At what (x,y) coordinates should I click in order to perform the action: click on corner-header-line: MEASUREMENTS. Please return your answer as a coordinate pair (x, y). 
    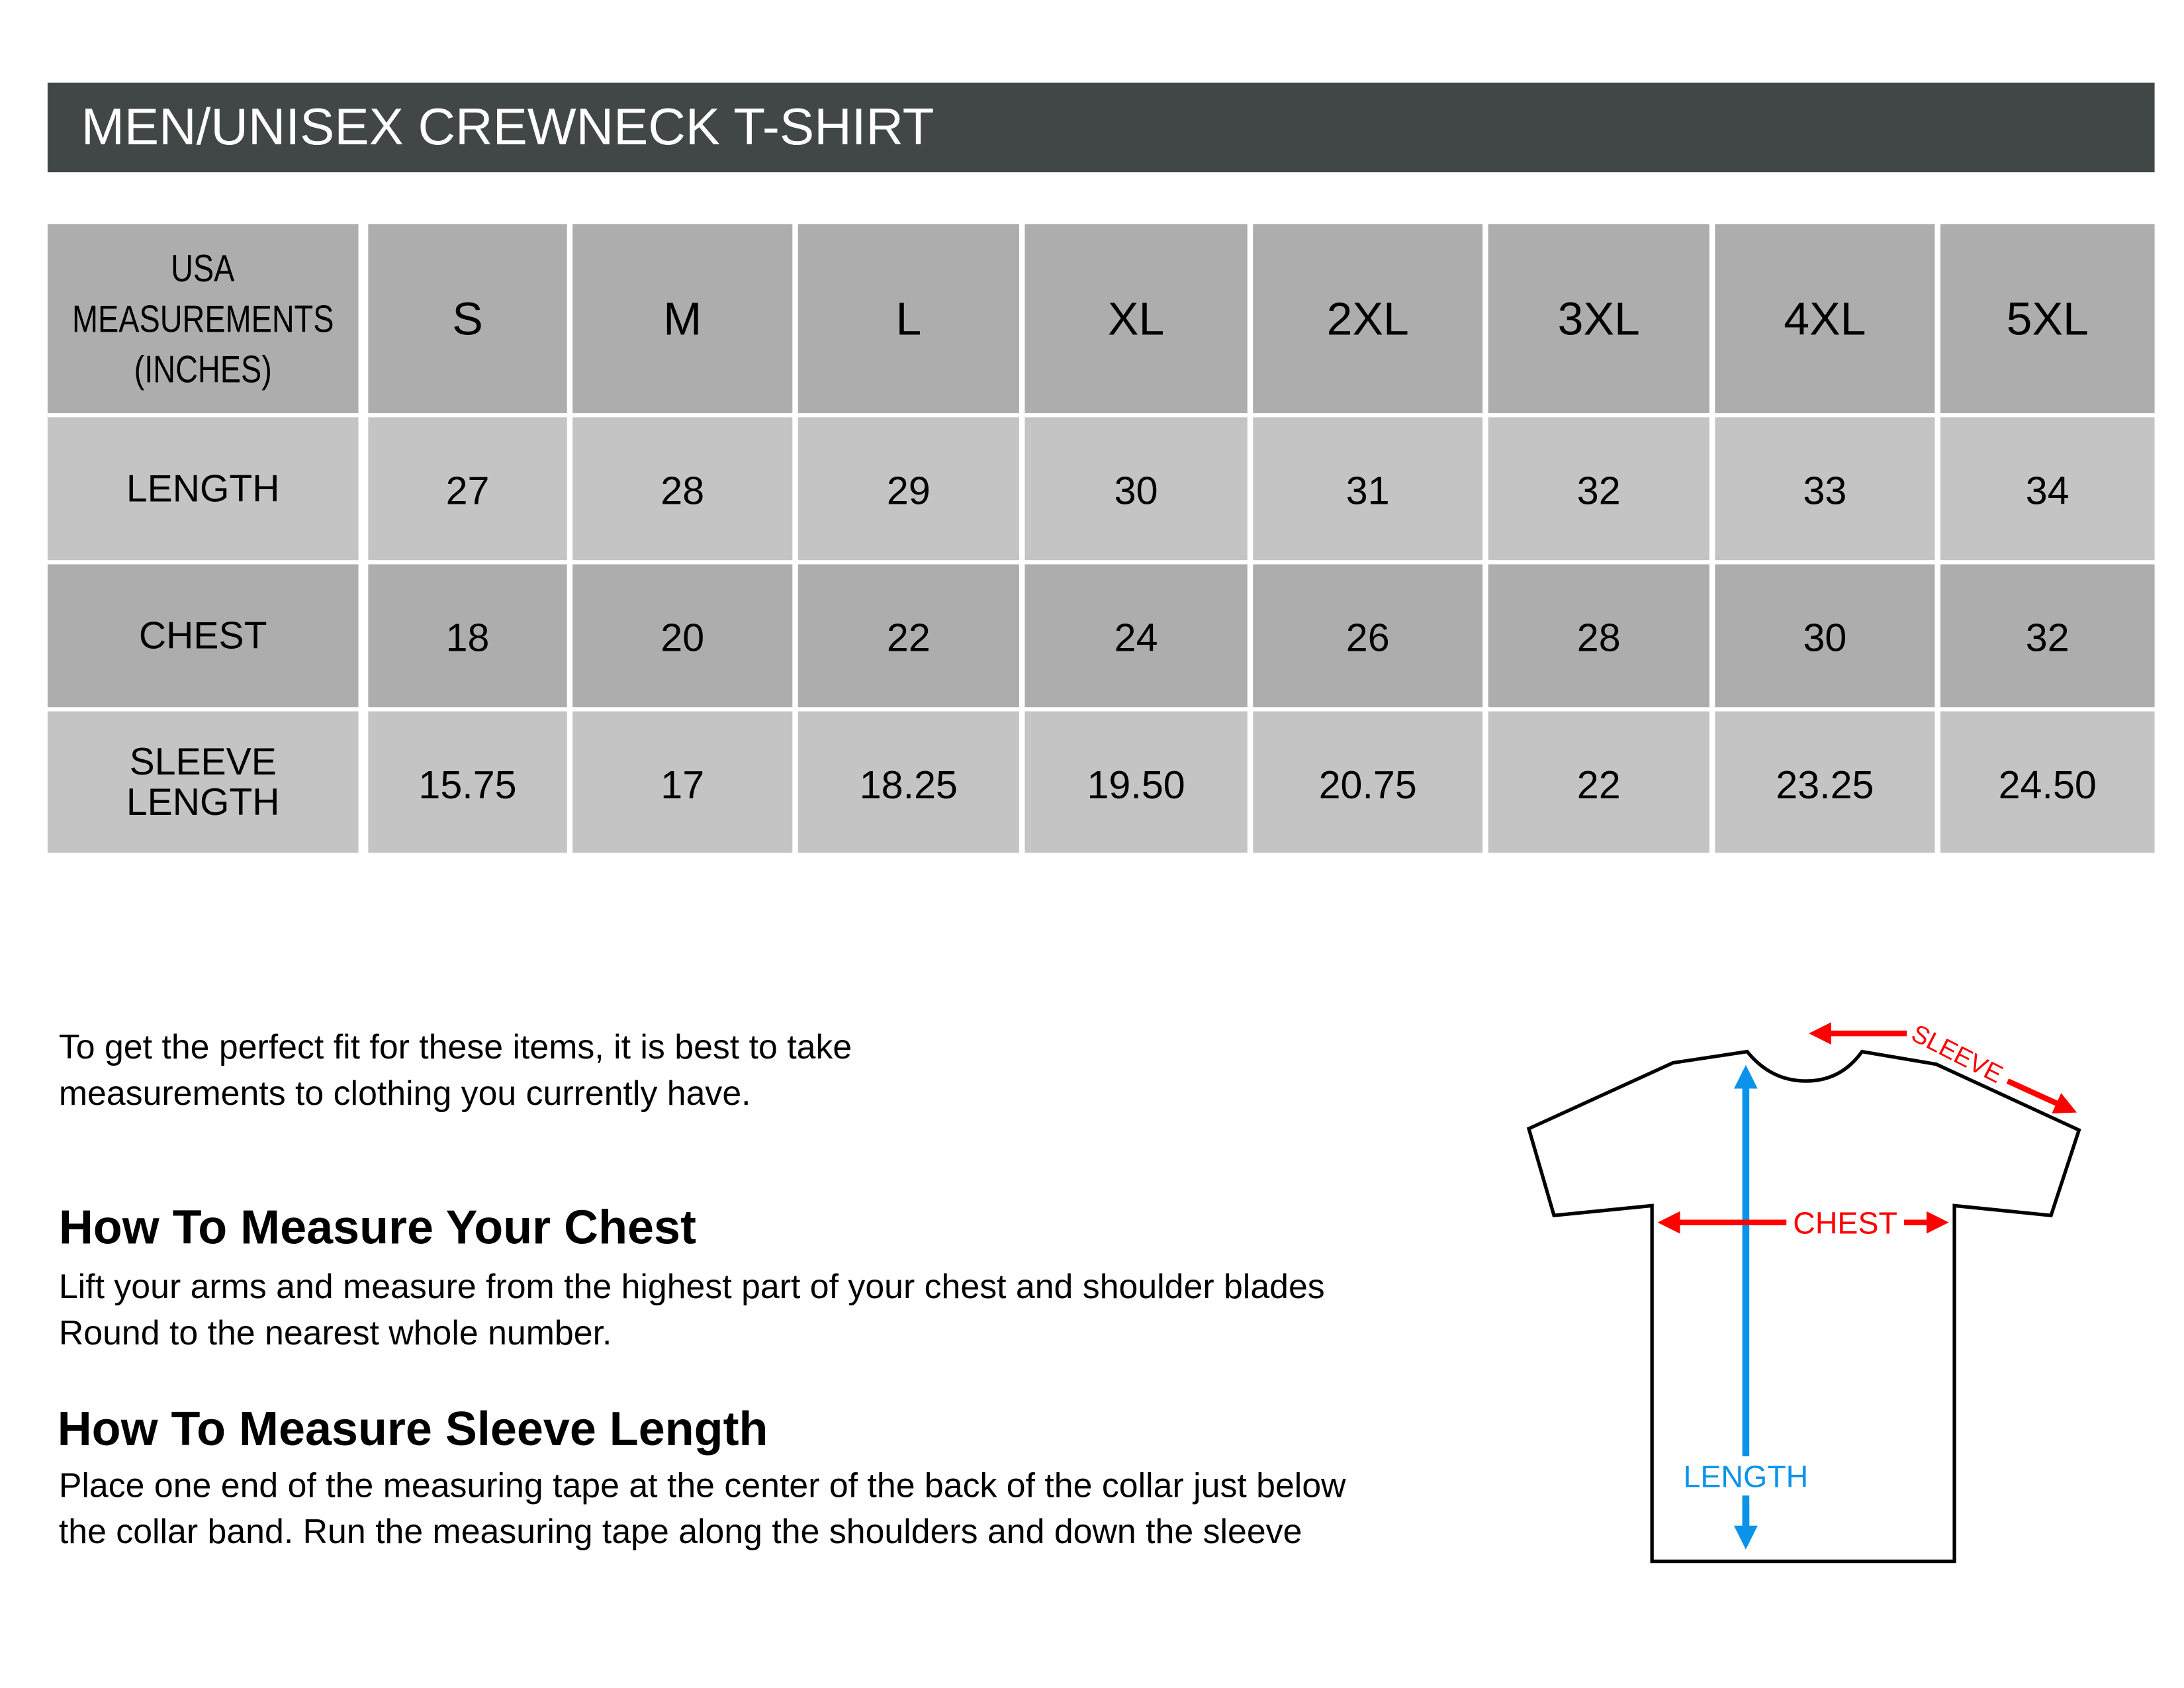
    Looking at the image, I should click on (203, 318).